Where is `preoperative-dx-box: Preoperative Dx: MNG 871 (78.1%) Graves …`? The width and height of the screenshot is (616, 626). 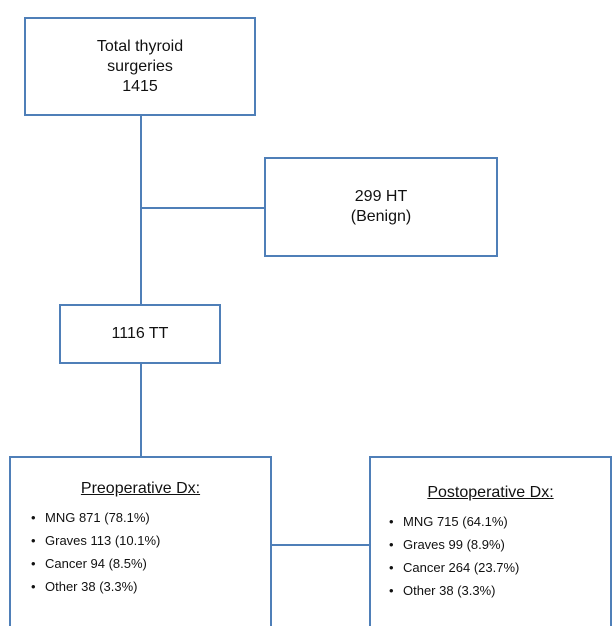 preoperative-dx-box: Preoperative Dx: MNG 871 (78.1%) Graves … is located at coordinates (140, 541).